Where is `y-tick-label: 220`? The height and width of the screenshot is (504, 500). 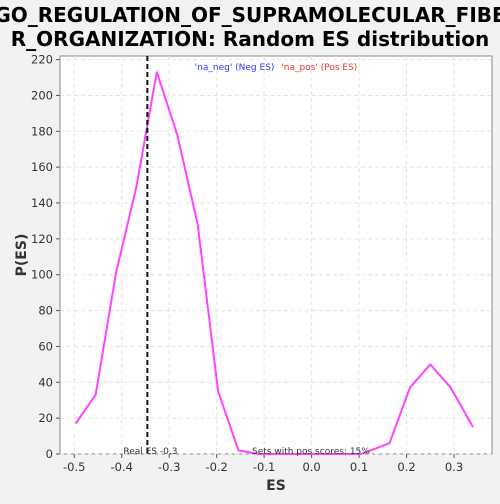
y-tick-label: 220 is located at coordinates (42, 60).